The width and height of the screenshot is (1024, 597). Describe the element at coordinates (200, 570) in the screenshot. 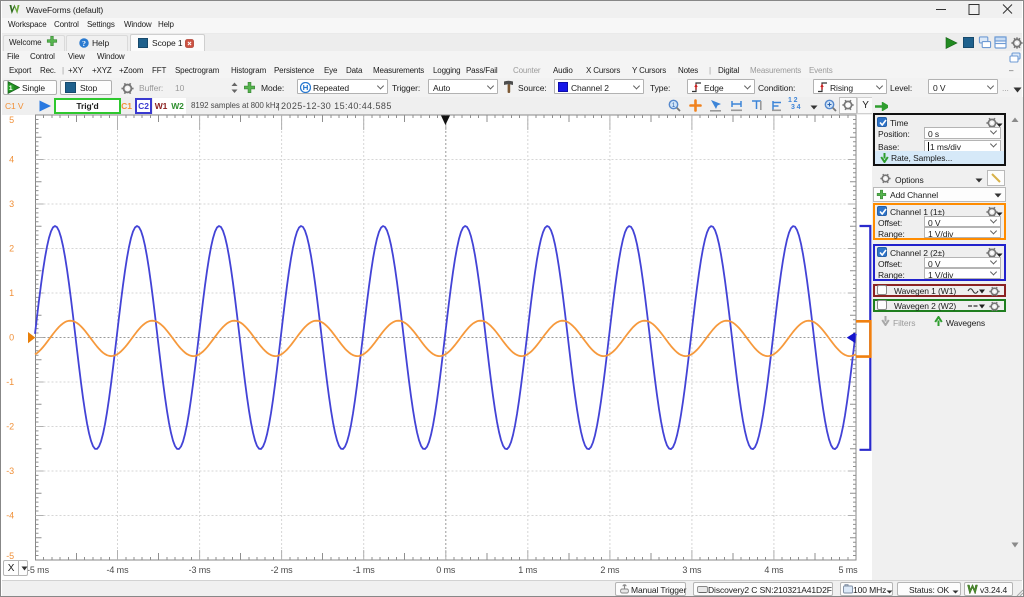

I see `svg-text: -3 ms` at that location.